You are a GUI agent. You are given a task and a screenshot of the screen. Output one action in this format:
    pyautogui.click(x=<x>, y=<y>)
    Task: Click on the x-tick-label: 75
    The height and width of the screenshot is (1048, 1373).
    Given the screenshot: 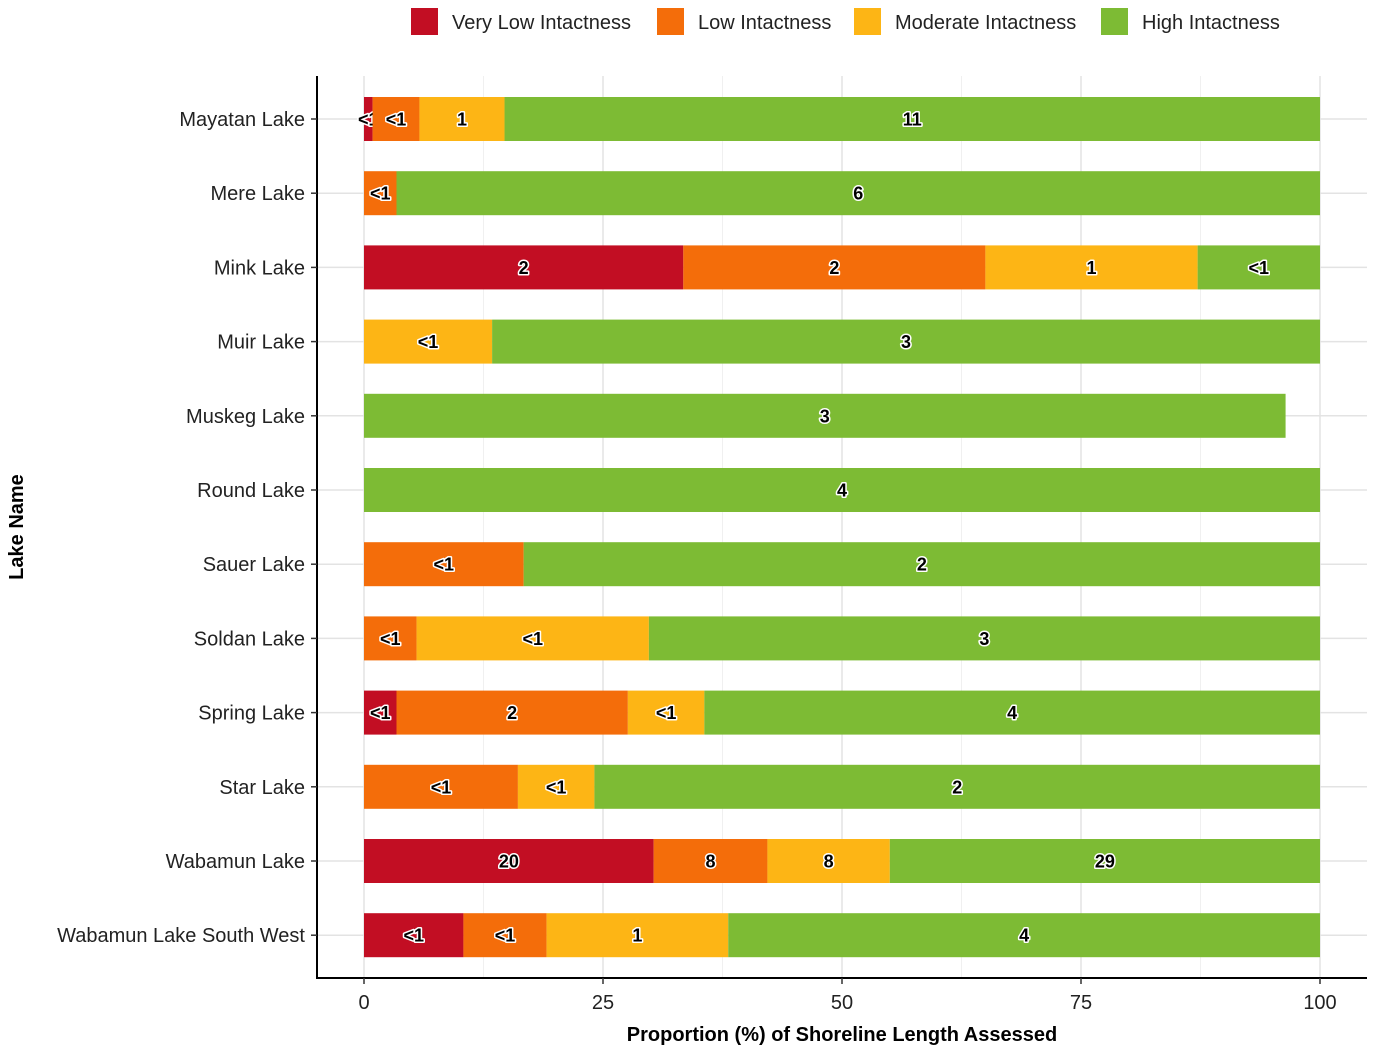 What is the action you would take?
    pyautogui.click(x=1081, y=1003)
    